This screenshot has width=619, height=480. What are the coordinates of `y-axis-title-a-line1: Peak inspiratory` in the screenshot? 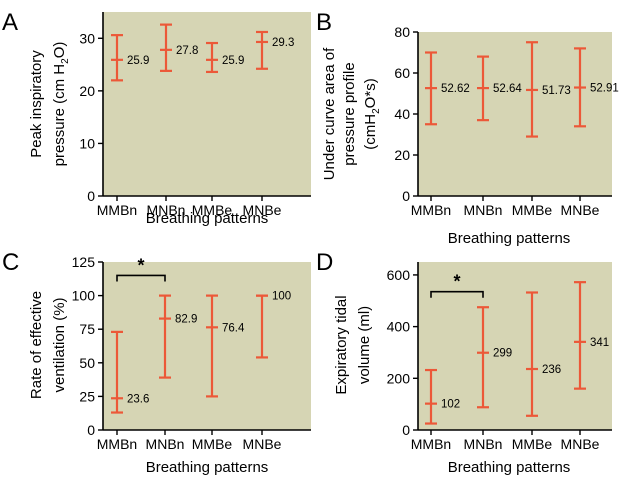 It's located at (36, 104).